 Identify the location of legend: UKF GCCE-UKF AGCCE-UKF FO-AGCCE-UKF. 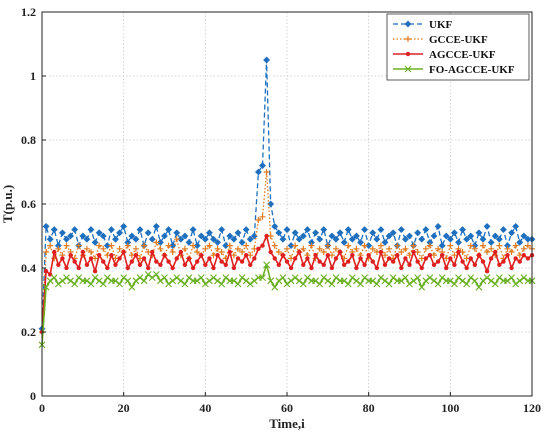
(458, 47).